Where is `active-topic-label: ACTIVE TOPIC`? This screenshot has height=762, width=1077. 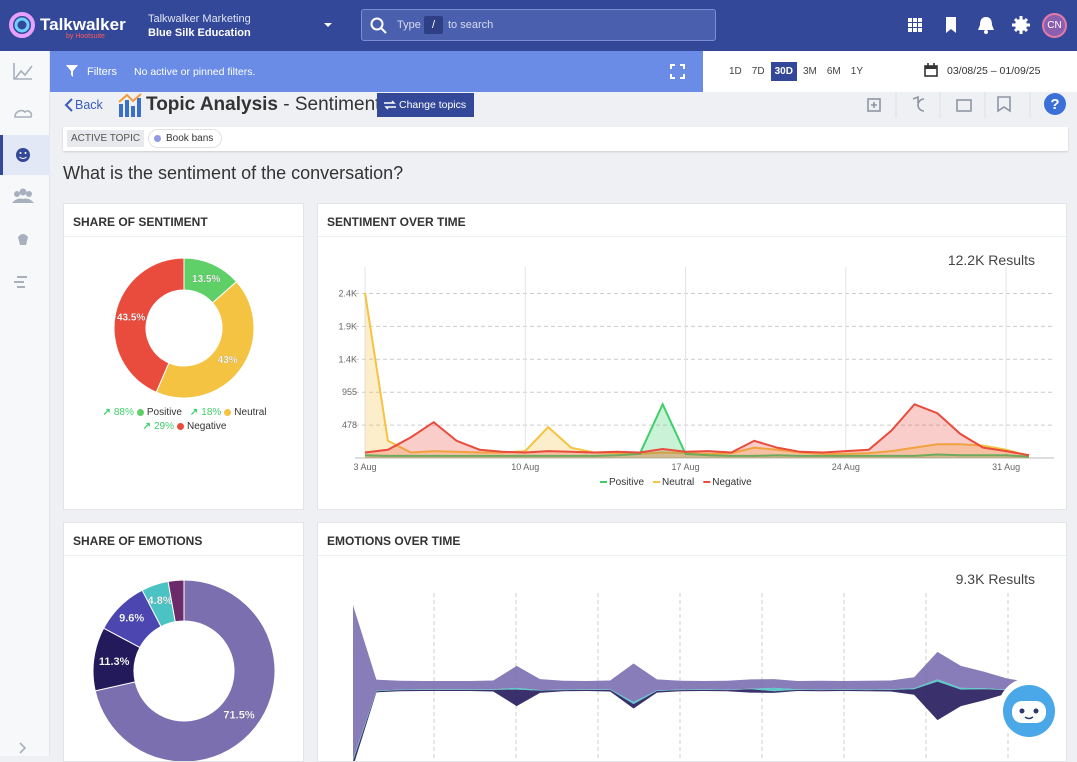 active-topic-label: ACTIVE TOPIC is located at coordinates (106, 138).